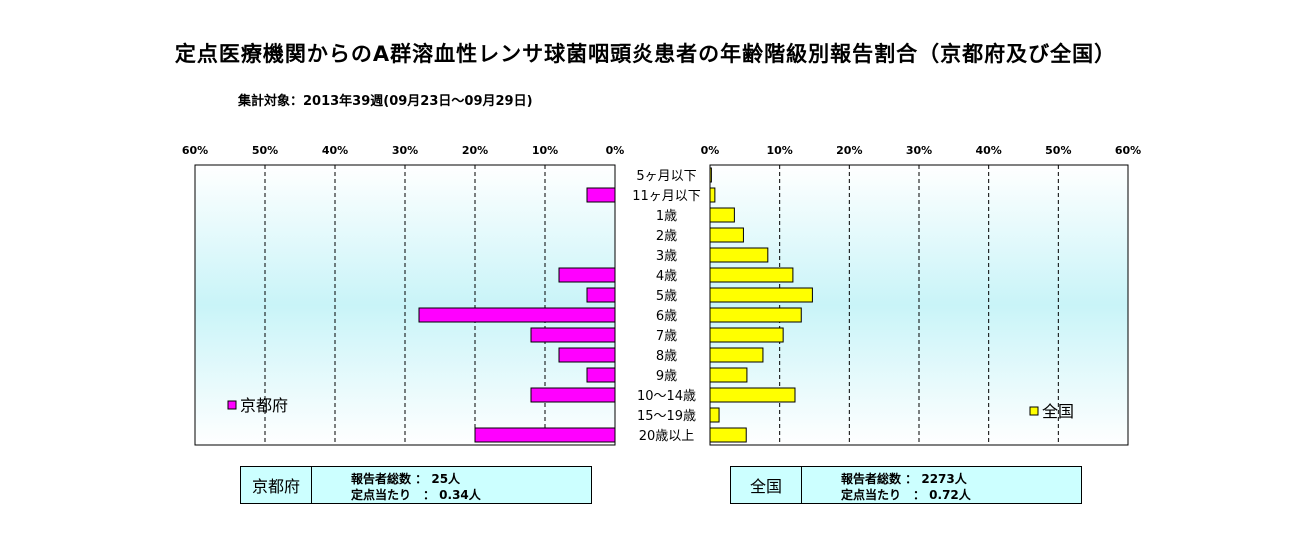  I want to click on right-tick-label: 60%, so click(1128, 150).